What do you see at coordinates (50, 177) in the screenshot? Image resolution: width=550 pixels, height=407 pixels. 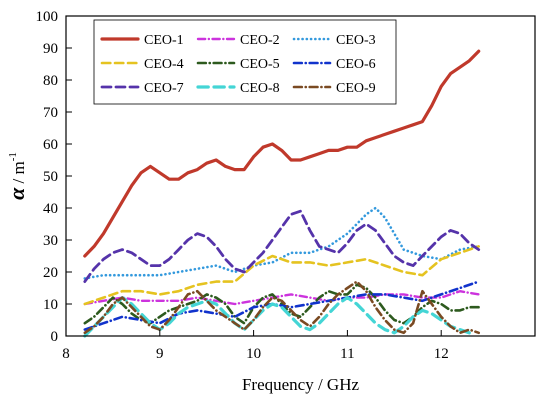 I see `y-tick-label: 50` at bounding box center [50, 177].